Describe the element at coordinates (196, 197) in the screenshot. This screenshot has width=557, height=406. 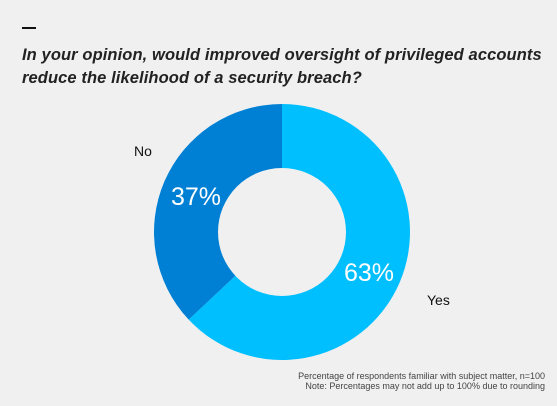
I see `slice-value-no: 37%` at that location.